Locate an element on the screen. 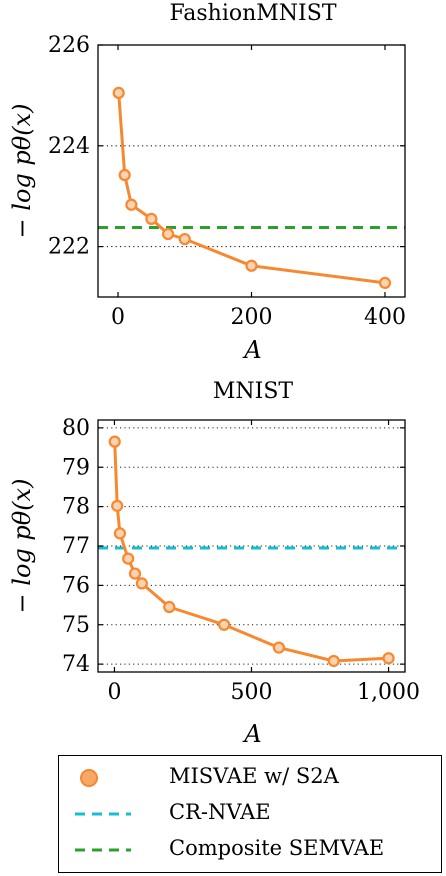 This screenshot has height=876, width=446. legend-dashed-line-green-icon is located at coordinates (103, 850).